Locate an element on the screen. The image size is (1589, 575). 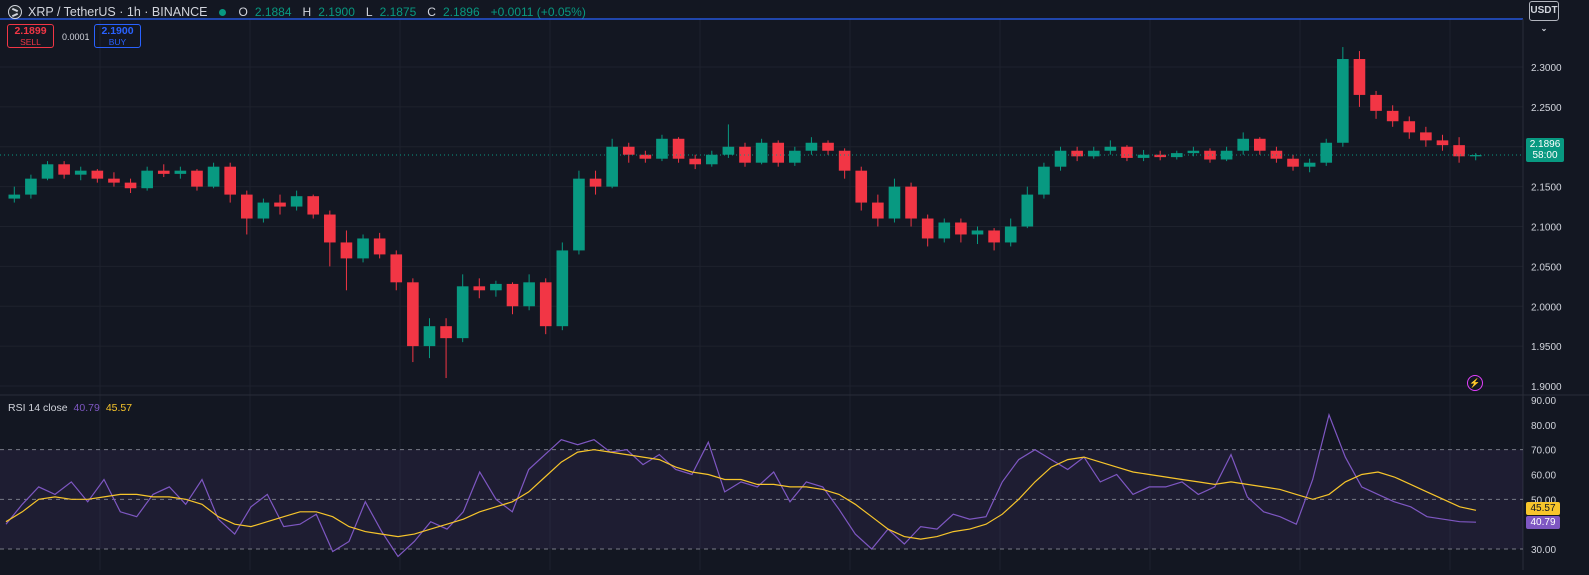
low-label: L is located at coordinates (369, 12).